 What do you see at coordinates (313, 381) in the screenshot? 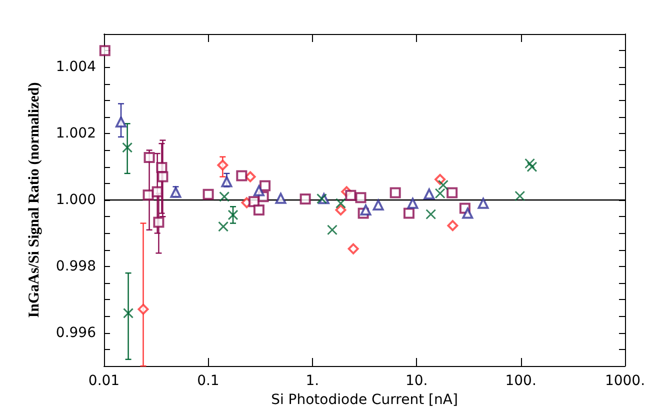
I see `x-tick-label: 1.` at bounding box center [313, 381].